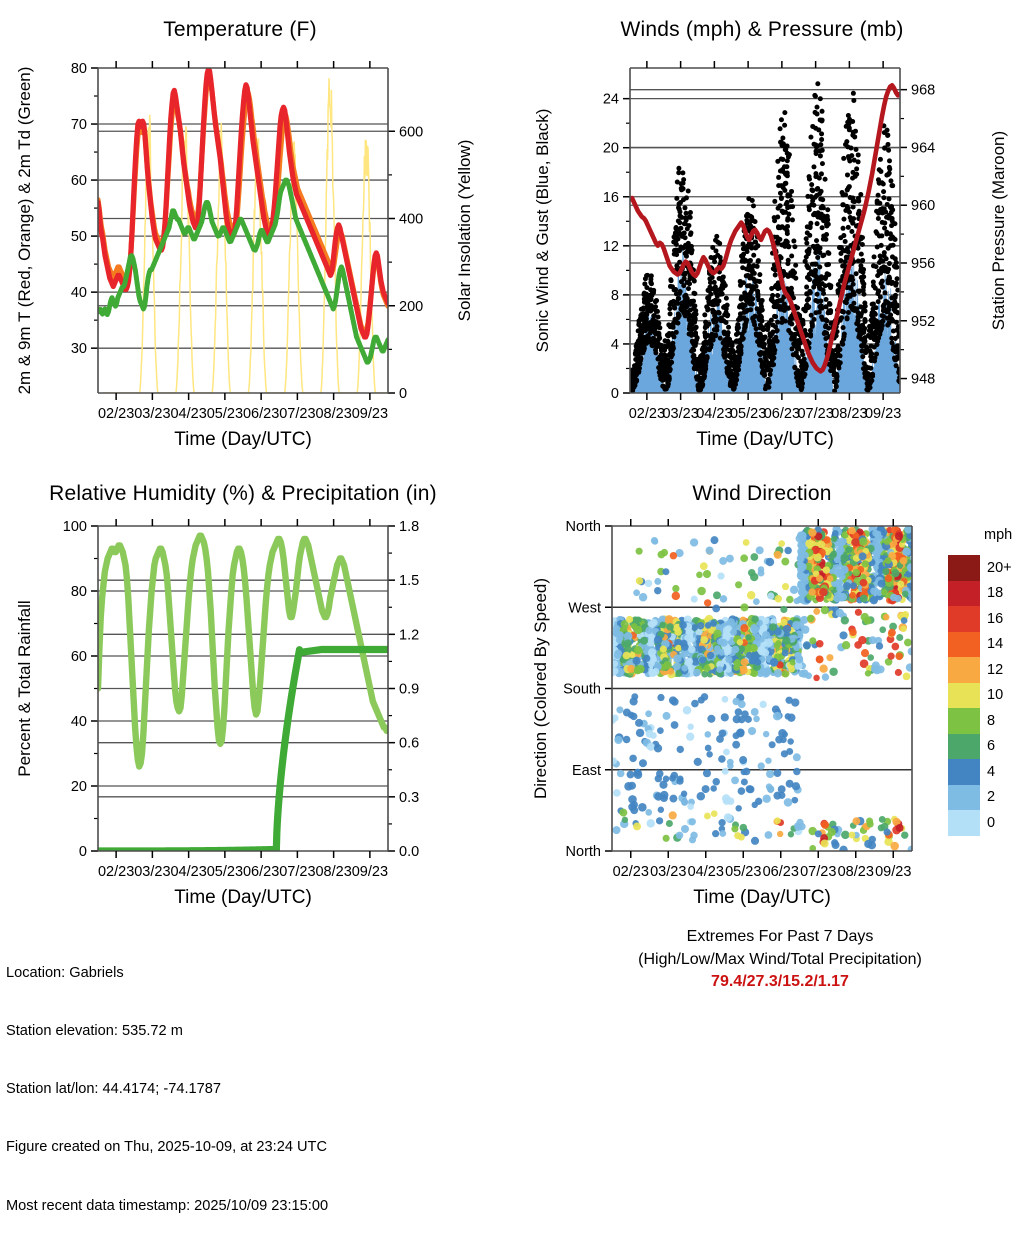 The height and width of the screenshot is (1255, 1024). I want to click on panel-direction-title: Wind Direction, so click(762, 494).